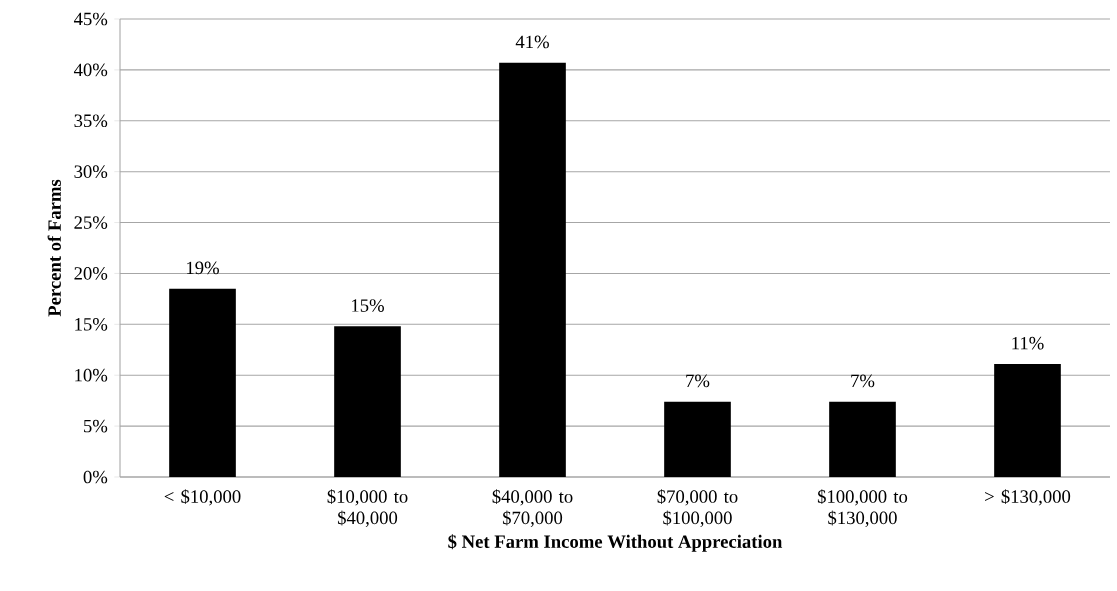 The height and width of the screenshot is (591, 1117). I want to click on y-tick-label: 35%, so click(91, 121).